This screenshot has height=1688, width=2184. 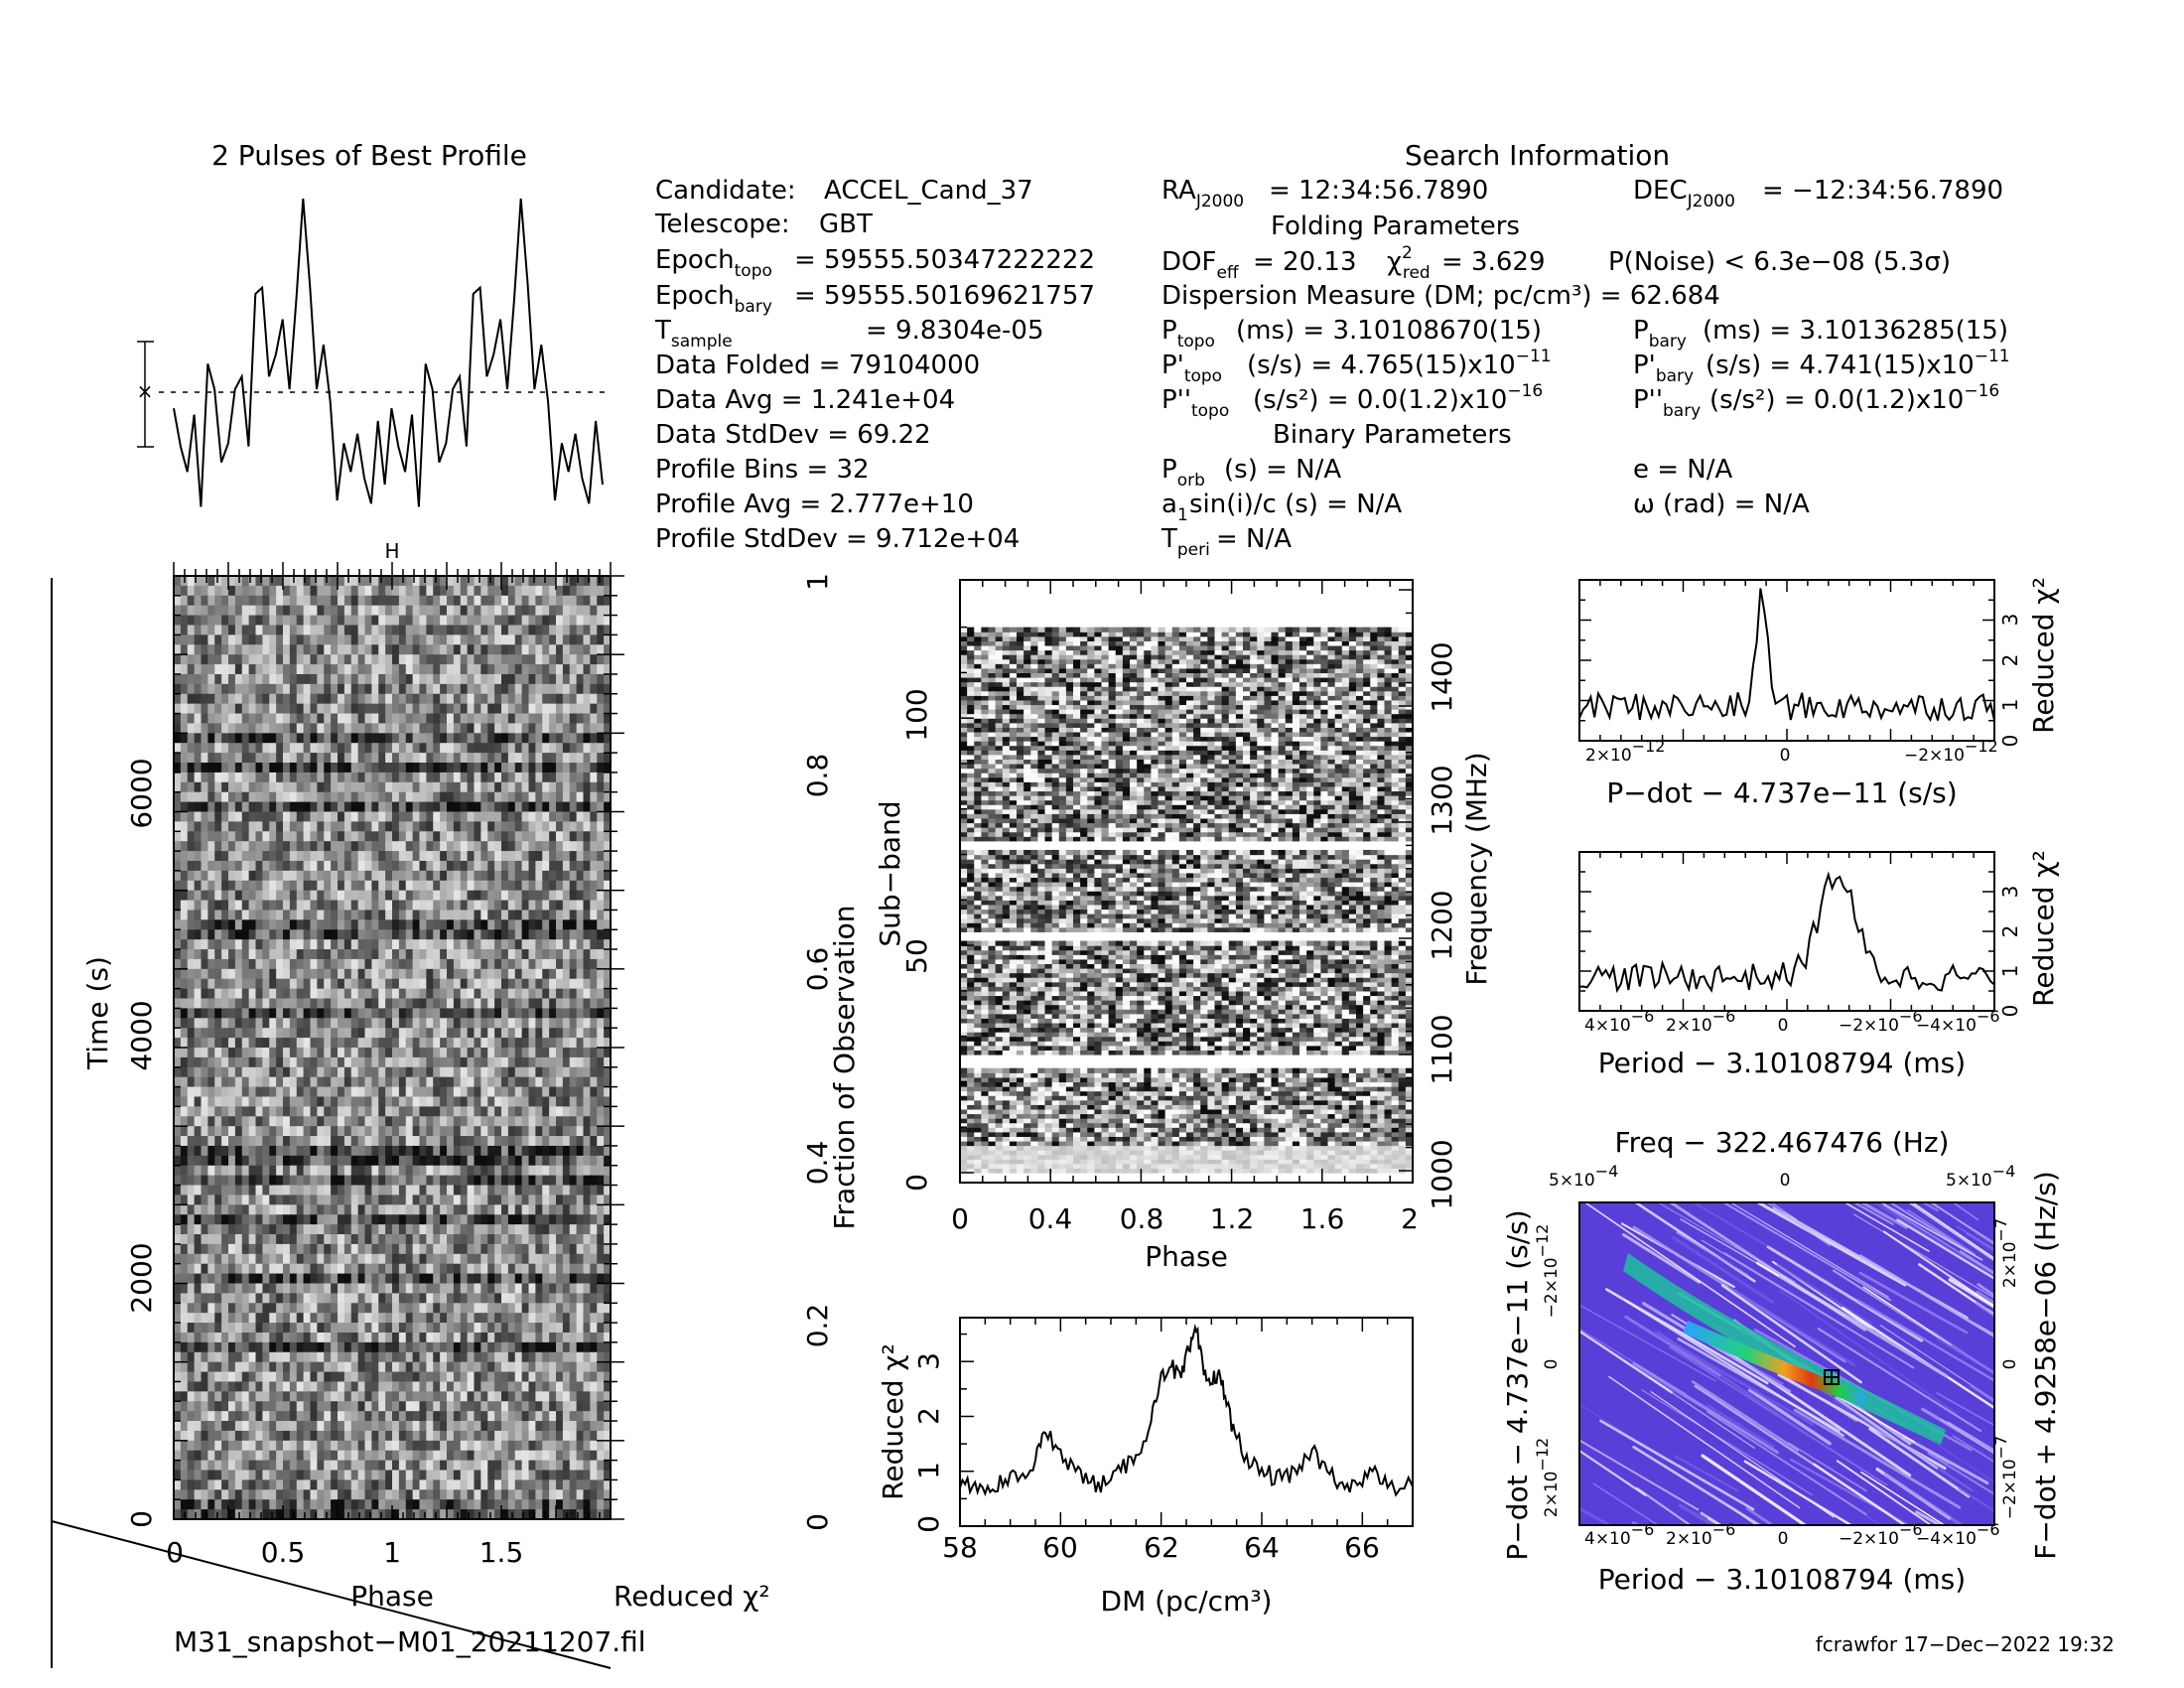 I want to click on pdot-topo-label: P'topo, so click(x=1191, y=368).